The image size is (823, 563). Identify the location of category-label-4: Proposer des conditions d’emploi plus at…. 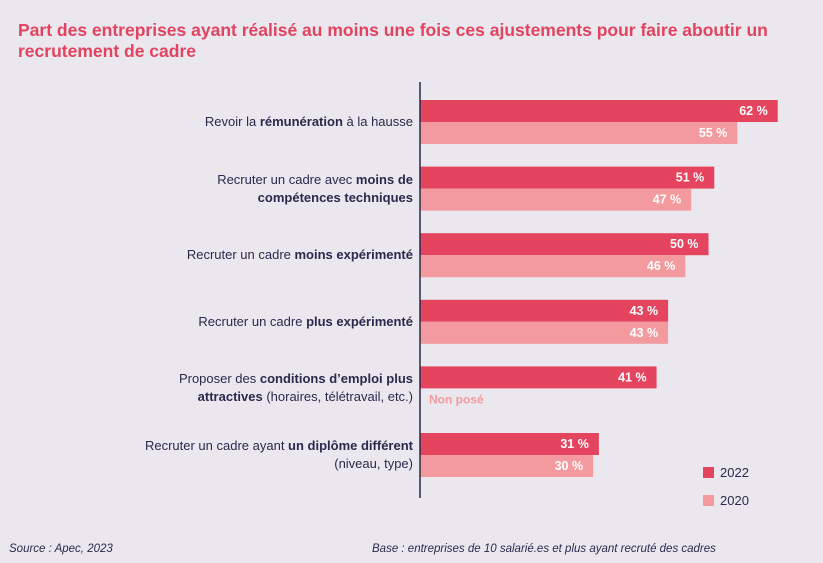
(295, 388).